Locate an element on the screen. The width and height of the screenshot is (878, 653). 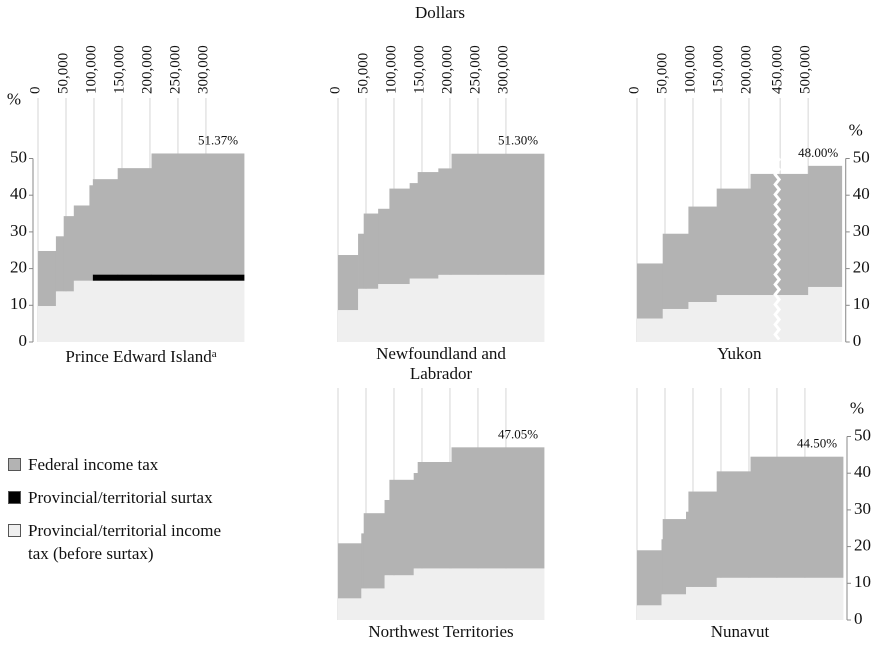
y-tick-label: 0 is located at coordinates (857, 340).